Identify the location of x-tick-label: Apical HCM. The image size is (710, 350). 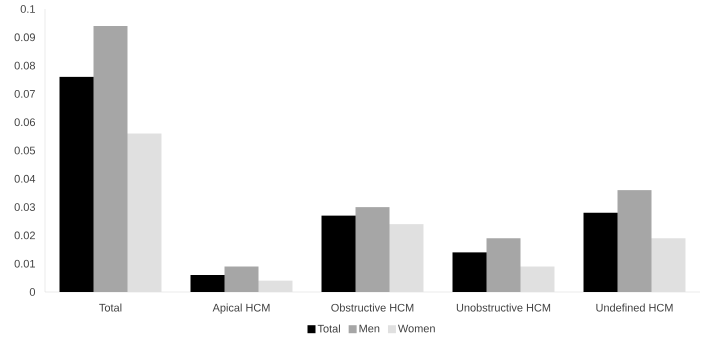
(241, 309).